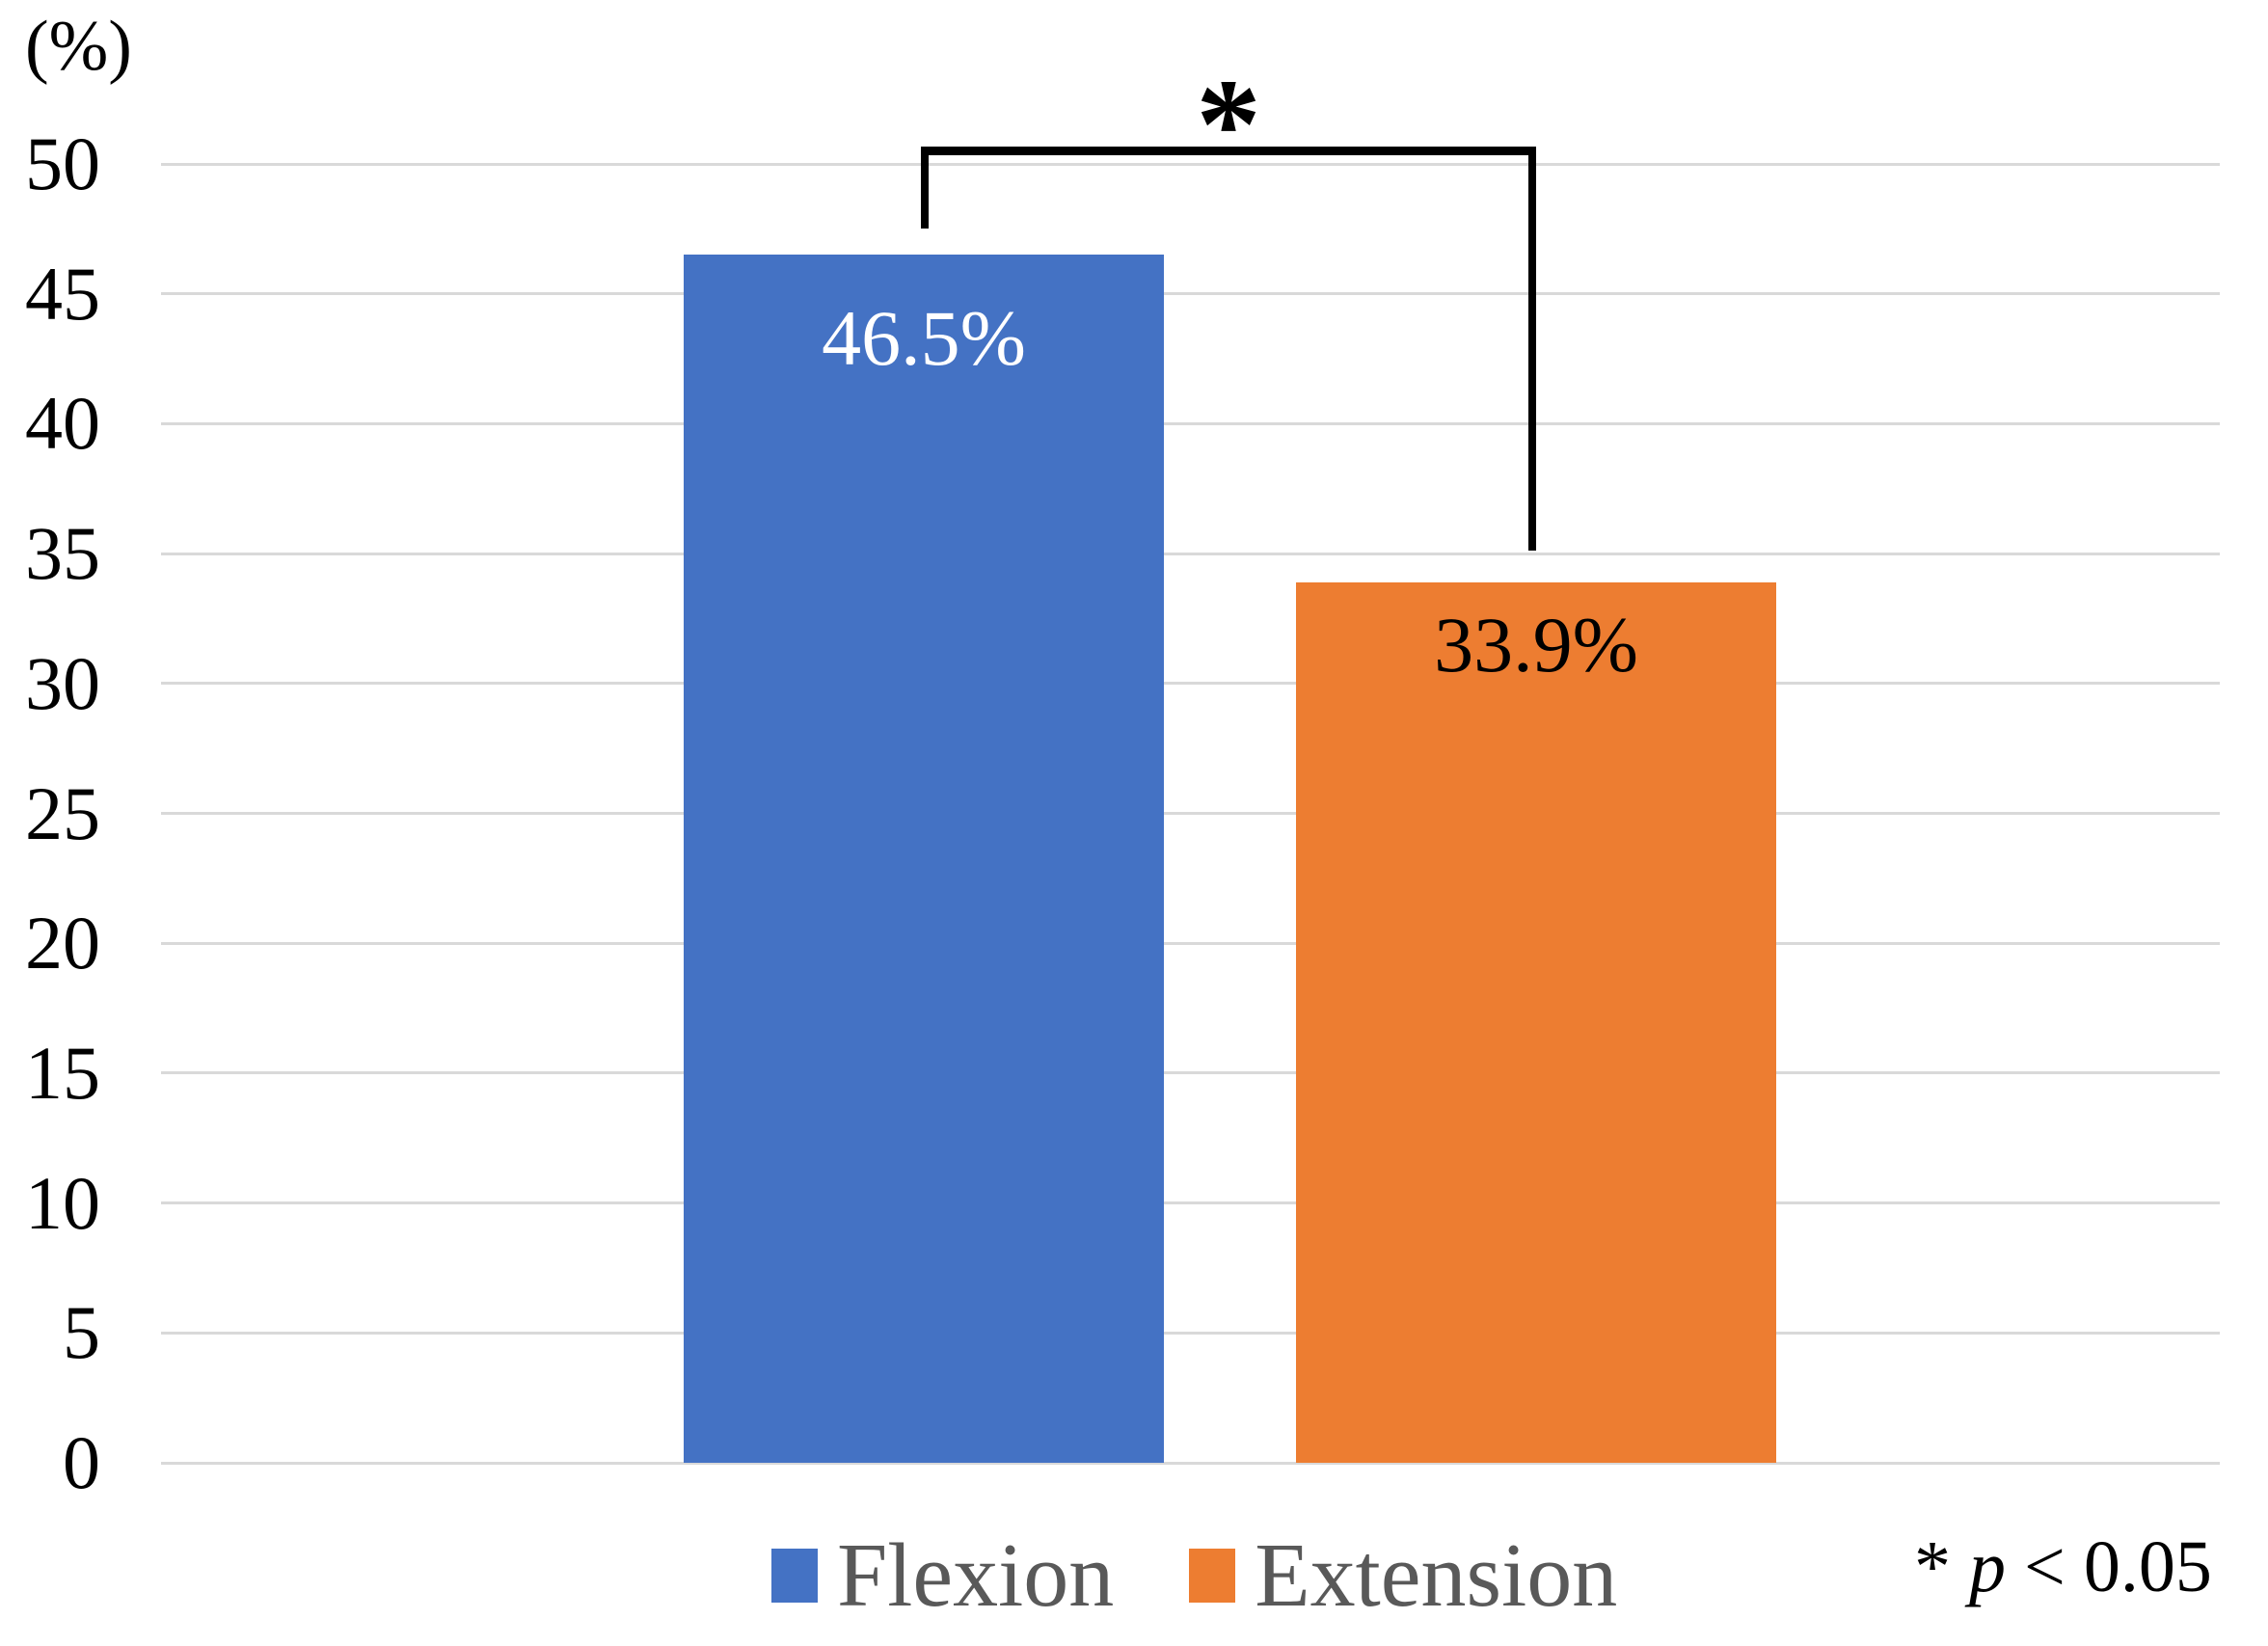 This screenshot has width=2268, height=1646. I want to click on y-tick-label-5: 5, so click(81, 1332).